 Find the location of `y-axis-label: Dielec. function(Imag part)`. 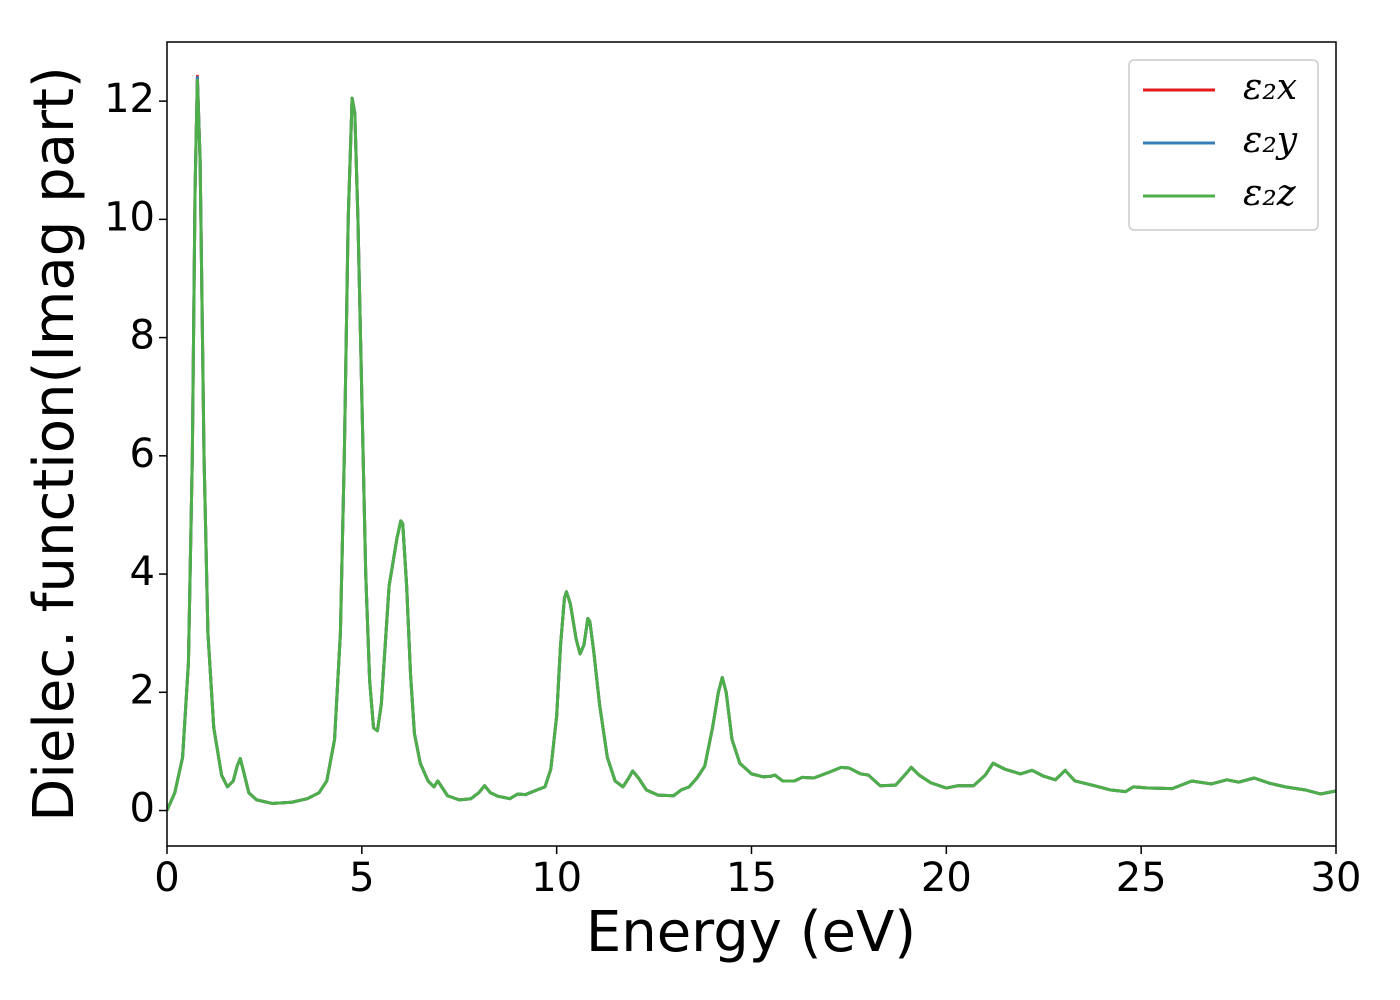

y-axis-label: Dielec. function(Imag part) is located at coordinates (54, 444).